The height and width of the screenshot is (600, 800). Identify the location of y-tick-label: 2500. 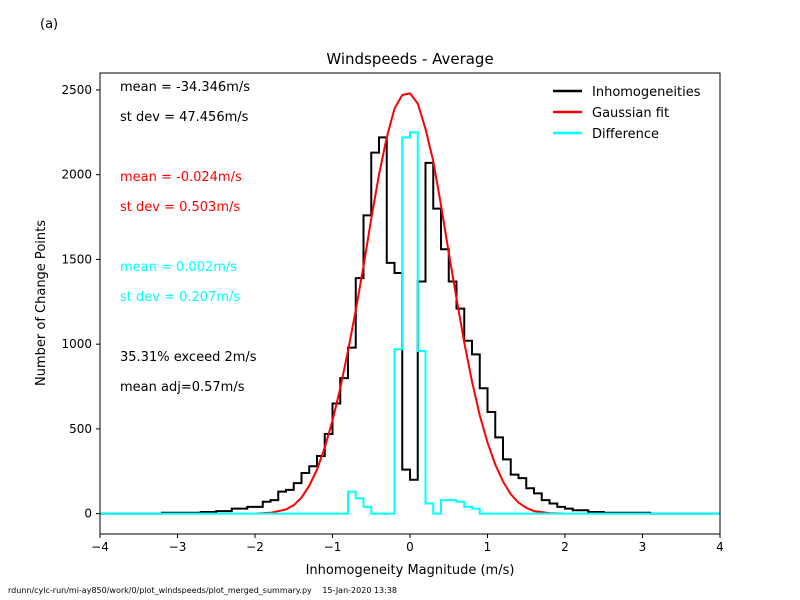
(76, 90).